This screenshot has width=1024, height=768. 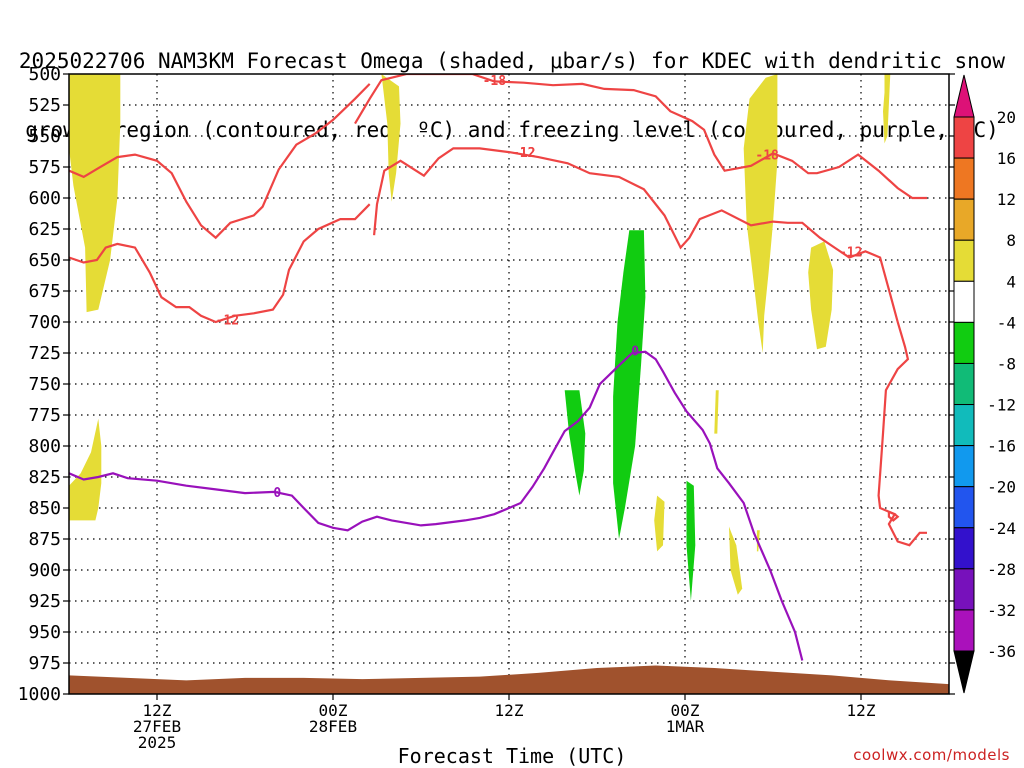 What do you see at coordinates (1006, 199) in the screenshot?
I see `colorbar-label: 12` at bounding box center [1006, 199].